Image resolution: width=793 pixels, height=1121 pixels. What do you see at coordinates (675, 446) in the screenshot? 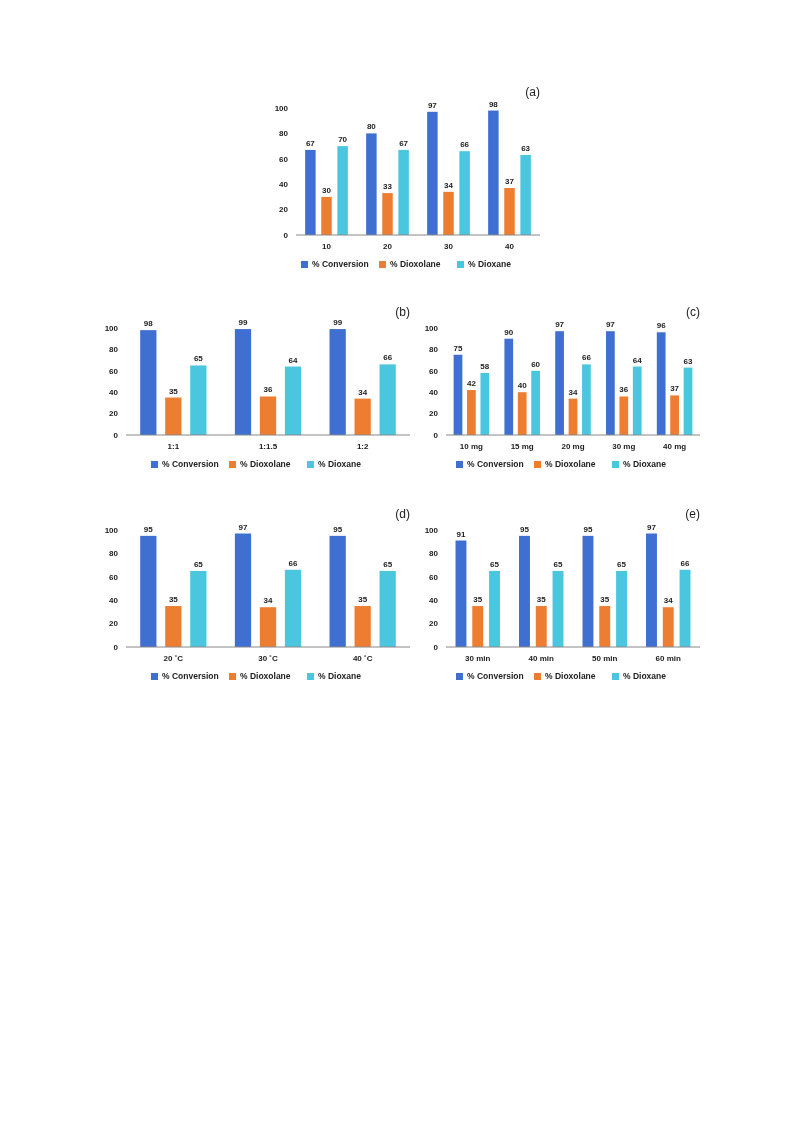
I see `x-tick-label: 40 mg` at bounding box center [675, 446].